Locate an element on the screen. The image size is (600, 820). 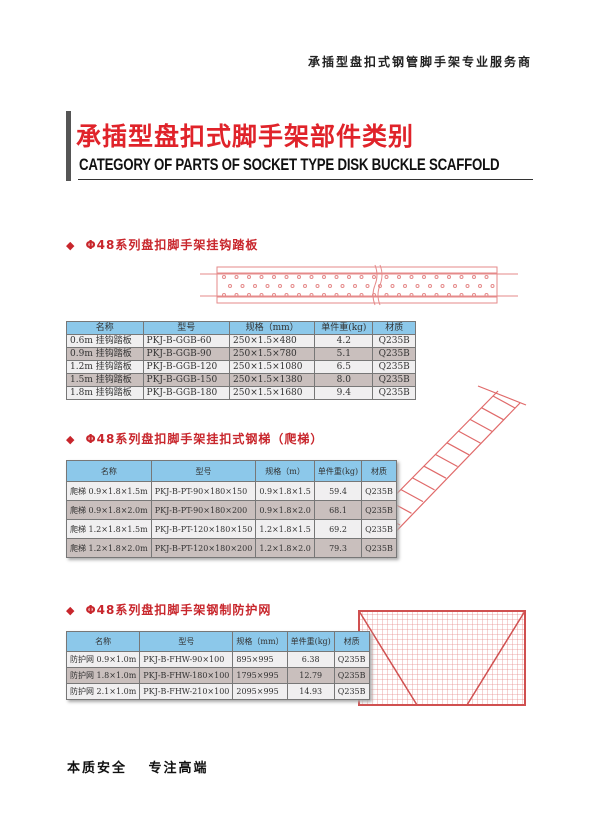
table-cell: PKJ-B-PT-120×180×150 is located at coordinates (203, 529).